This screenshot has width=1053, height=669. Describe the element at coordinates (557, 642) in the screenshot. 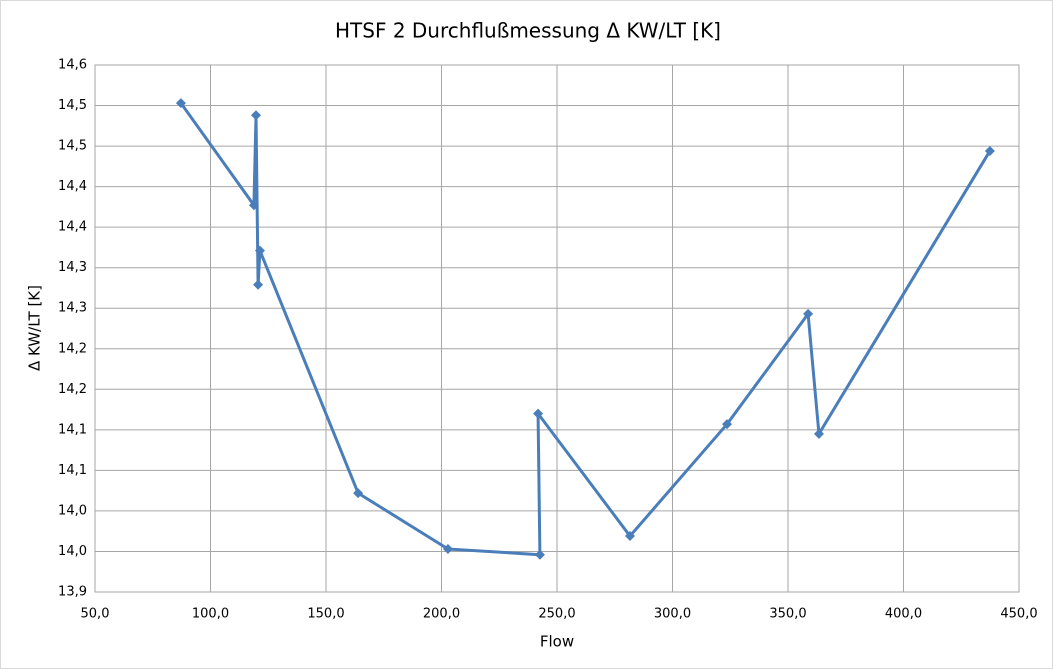

I see `x-axis-title: Flow` at that location.